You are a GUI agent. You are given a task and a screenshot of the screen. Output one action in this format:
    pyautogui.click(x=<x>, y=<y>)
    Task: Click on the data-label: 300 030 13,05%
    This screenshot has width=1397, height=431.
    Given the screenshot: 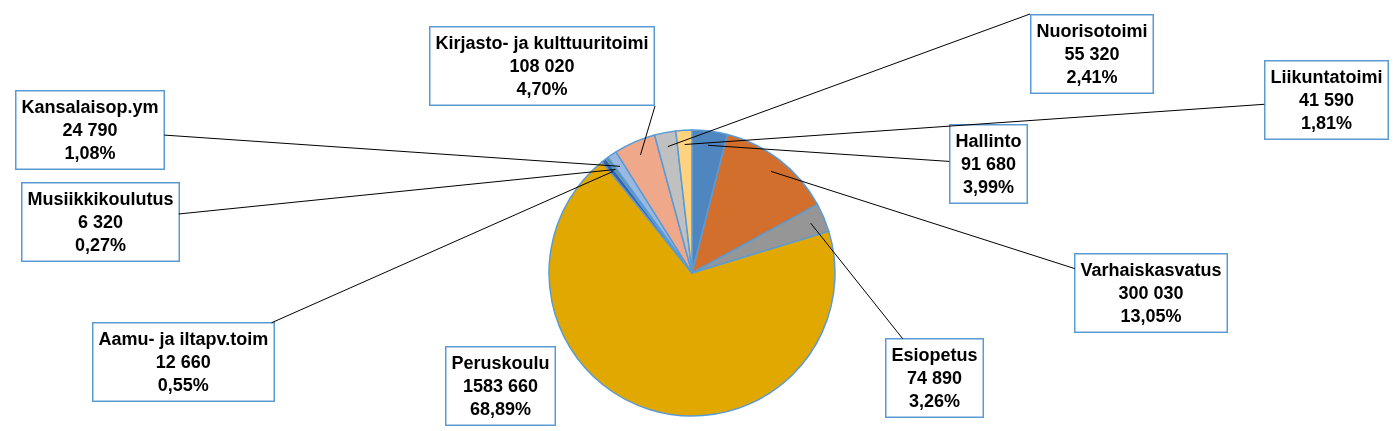 What is the action you would take?
    pyautogui.click(x=1151, y=304)
    